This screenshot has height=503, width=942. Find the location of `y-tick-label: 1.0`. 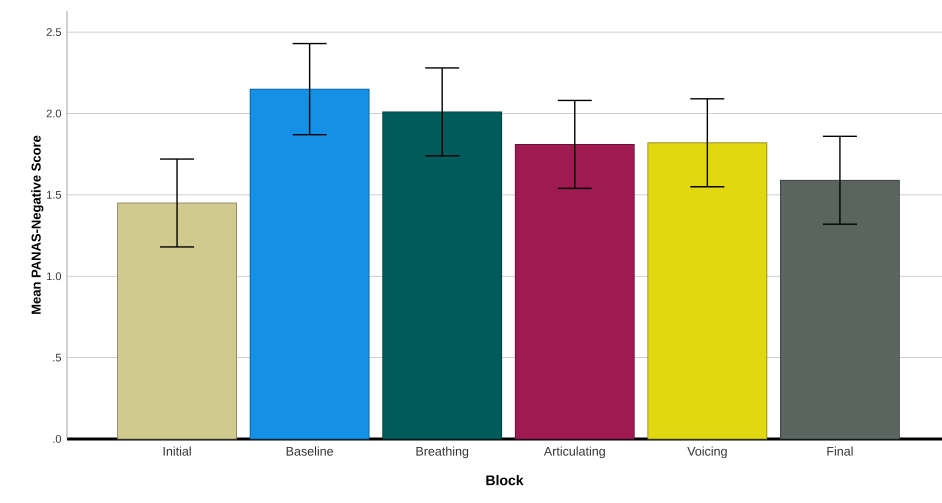

y-tick-label: 1.0 is located at coordinates (54, 276).